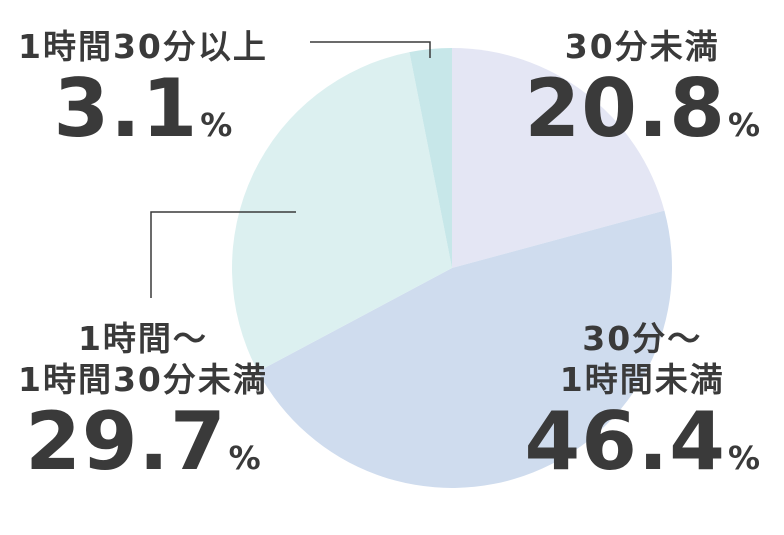 This screenshot has height=535, width=784. Describe the element at coordinates (642, 46) in the screenshot. I see `slice-category-label: 30分未満` at that location.